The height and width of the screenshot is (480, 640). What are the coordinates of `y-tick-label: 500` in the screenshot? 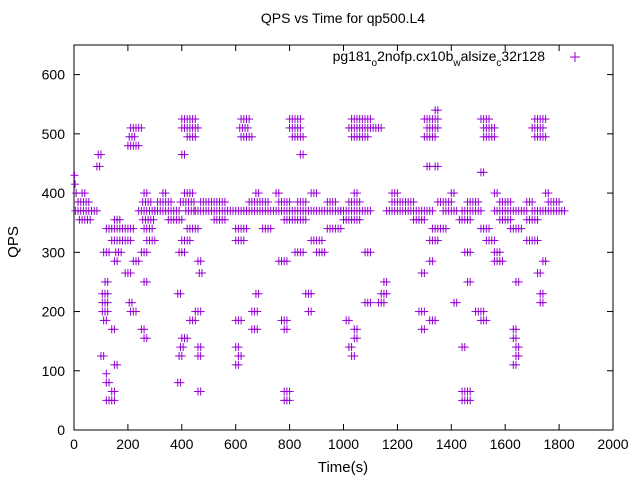 It's located at (54, 134).